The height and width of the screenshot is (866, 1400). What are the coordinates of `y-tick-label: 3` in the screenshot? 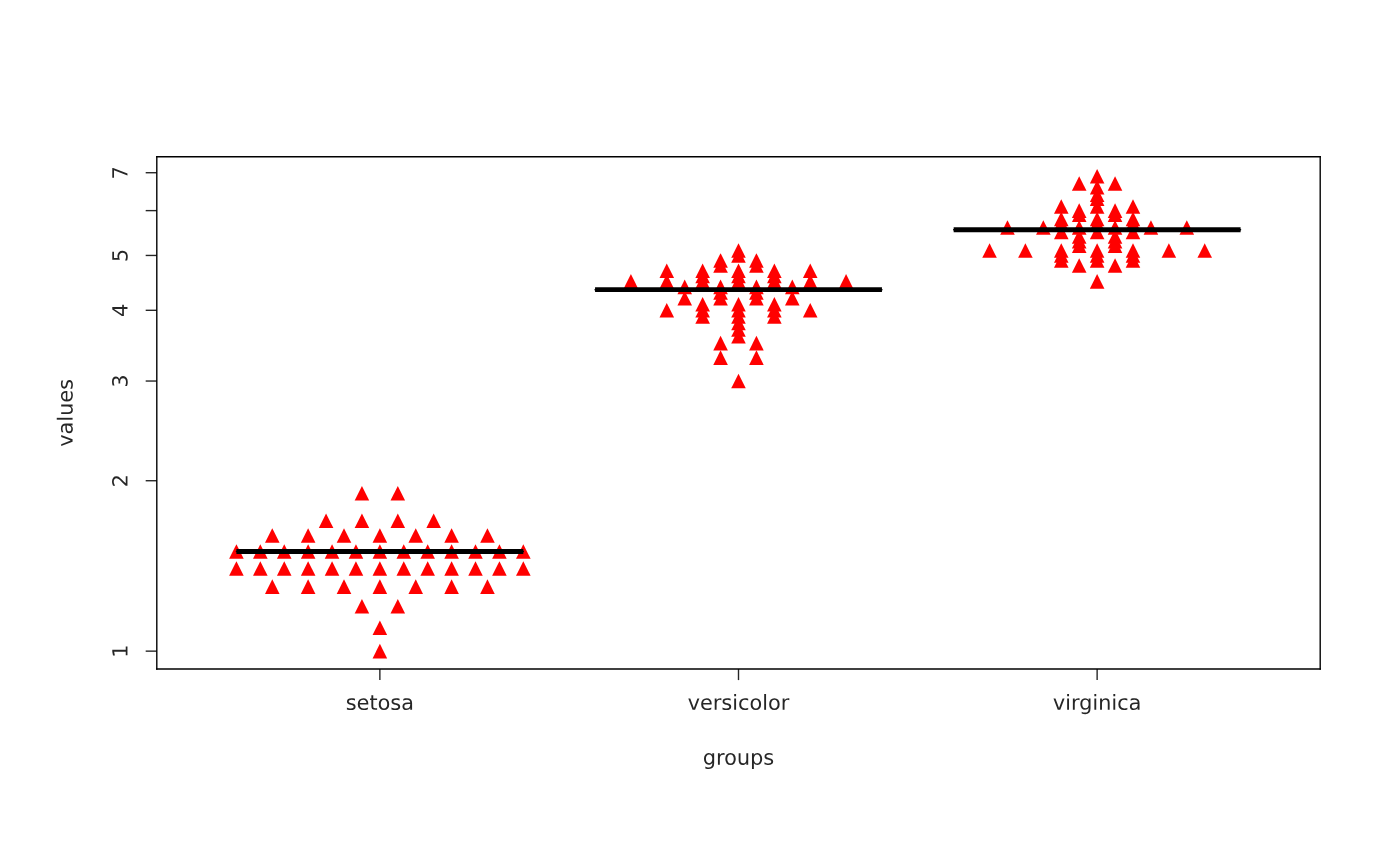 It's located at (120, 381).